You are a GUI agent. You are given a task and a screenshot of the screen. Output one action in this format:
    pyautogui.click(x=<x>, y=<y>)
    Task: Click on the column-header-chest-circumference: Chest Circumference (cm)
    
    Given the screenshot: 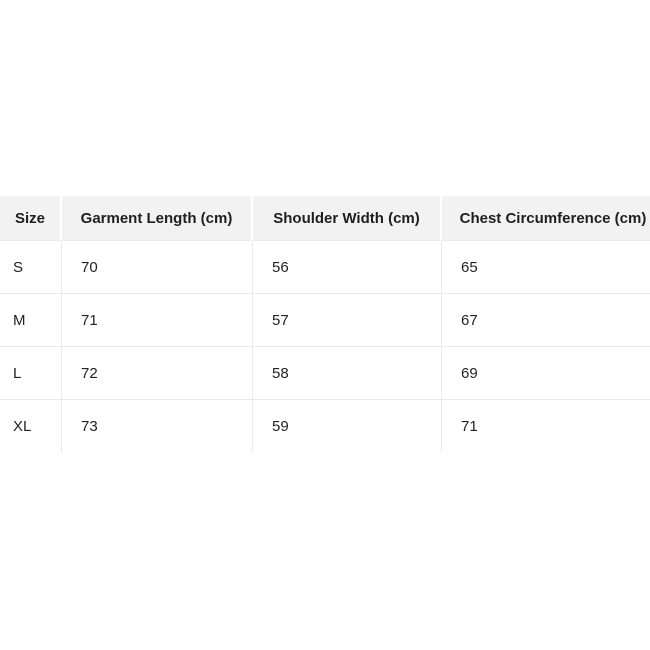 What is the action you would take?
    pyautogui.click(x=546, y=218)
    